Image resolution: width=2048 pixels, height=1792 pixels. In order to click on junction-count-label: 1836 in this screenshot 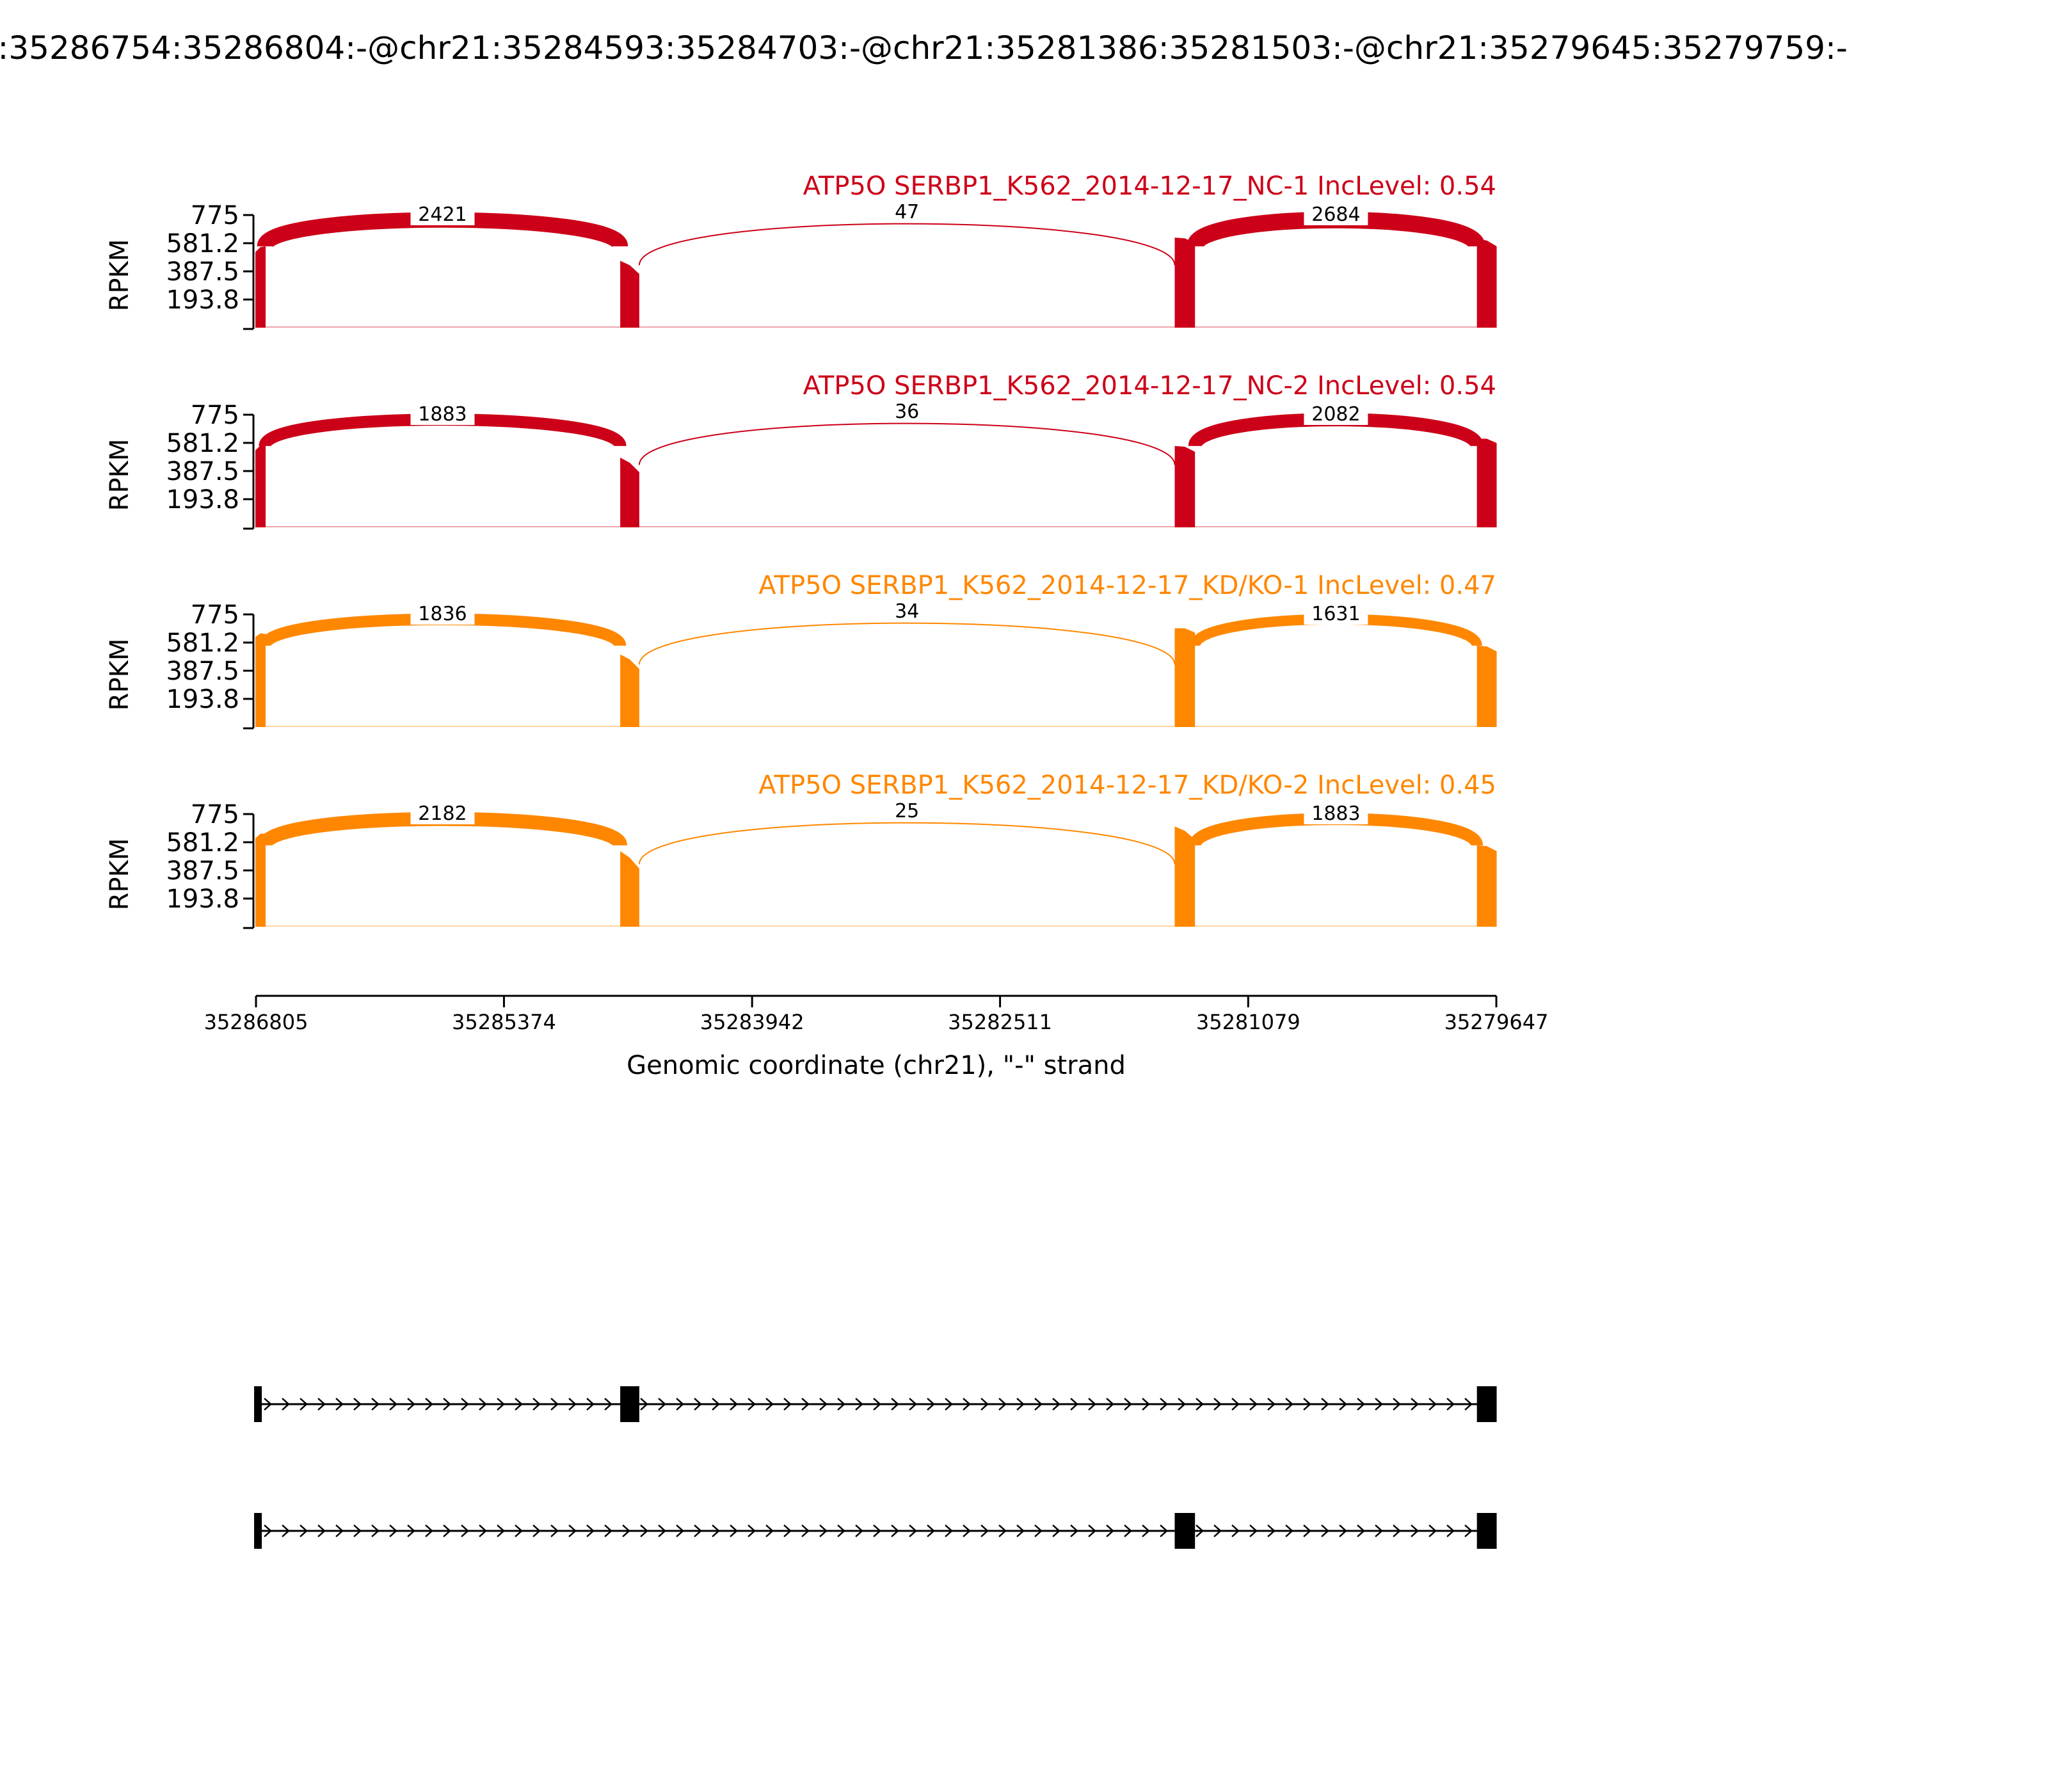, I will do `click(442, 613)`.